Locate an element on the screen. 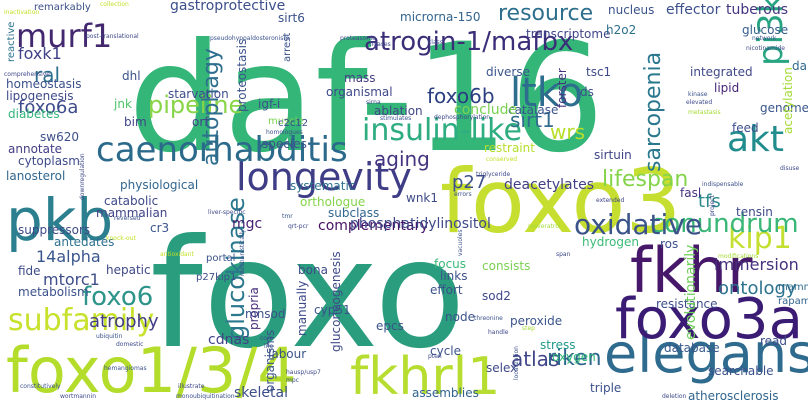 This screenshot has width=808, height=404. word-mtorc1: mtorc1 is located at coordinates (71, 279).